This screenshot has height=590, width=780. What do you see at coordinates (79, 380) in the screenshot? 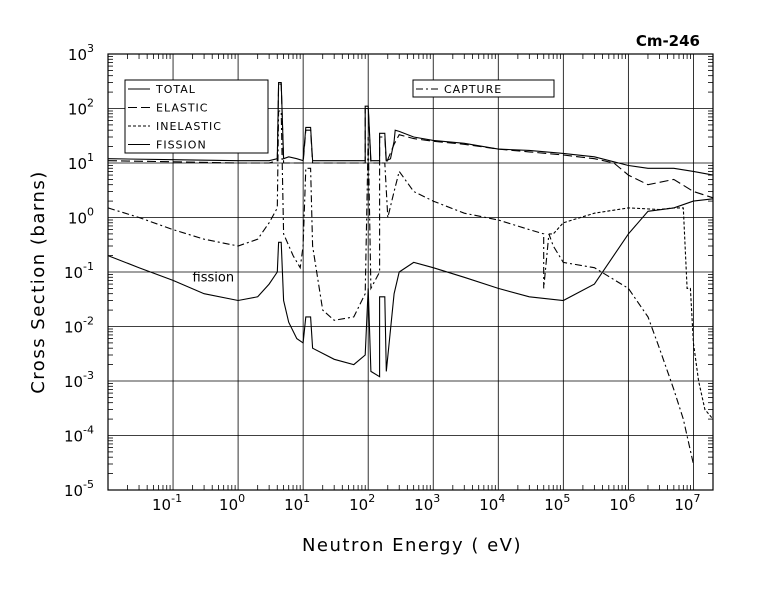
I see `y-tick-label: 10⁻³` at bounding box center [79, 380].